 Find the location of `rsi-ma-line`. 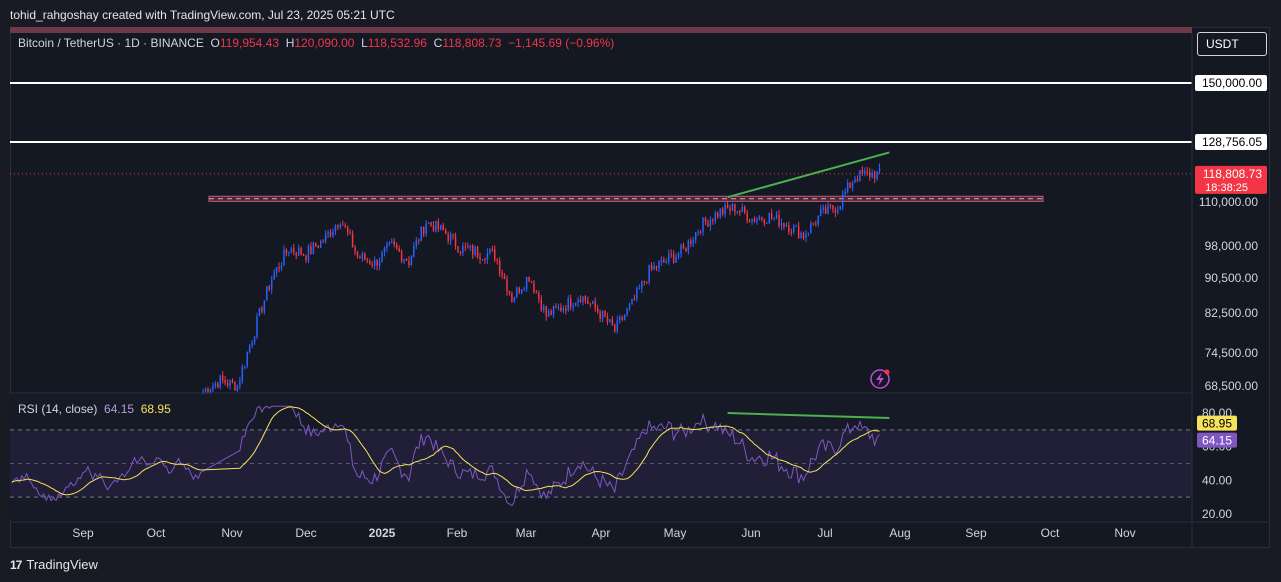

rsi-ma-line is located at coordinates (445, 451).